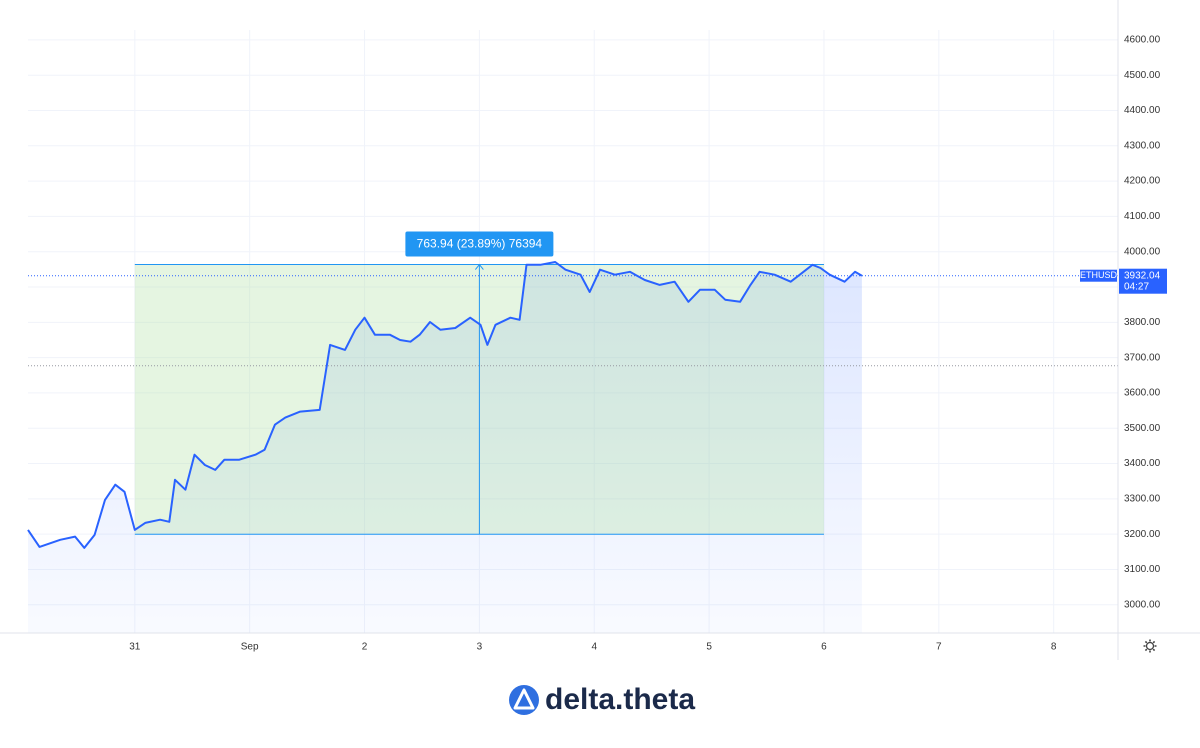 This screenshot has width=1200, height=748. I want to click on brand-logo: delta.theta, so click(602, 699).